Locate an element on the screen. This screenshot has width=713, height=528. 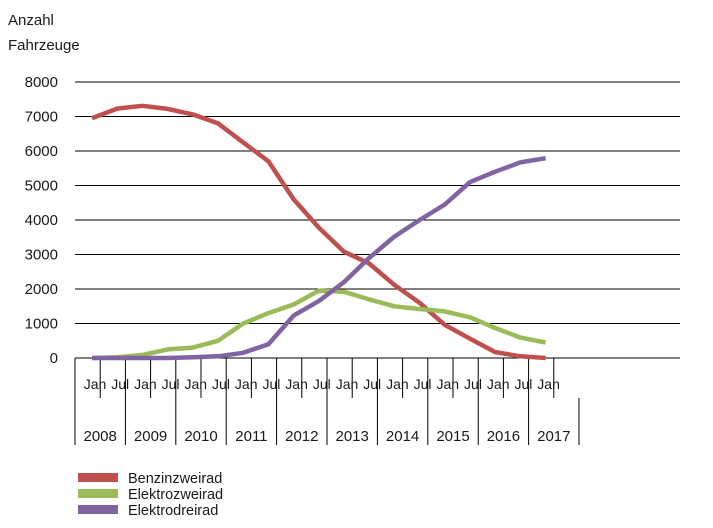
y-tick-label: 2000 is located at coordinates (41, 289).